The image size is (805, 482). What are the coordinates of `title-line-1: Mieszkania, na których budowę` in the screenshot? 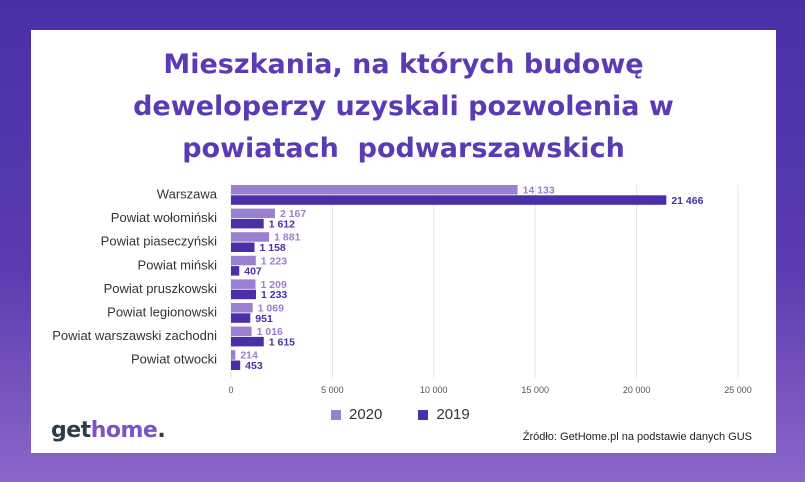 It's located at (403, 64).